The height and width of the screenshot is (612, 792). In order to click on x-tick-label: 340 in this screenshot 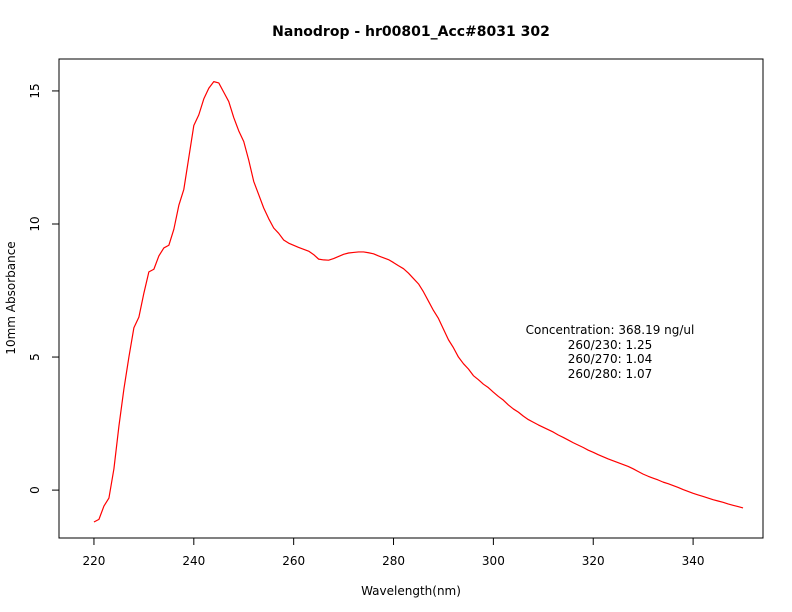, I will do `click(693, 561)`.